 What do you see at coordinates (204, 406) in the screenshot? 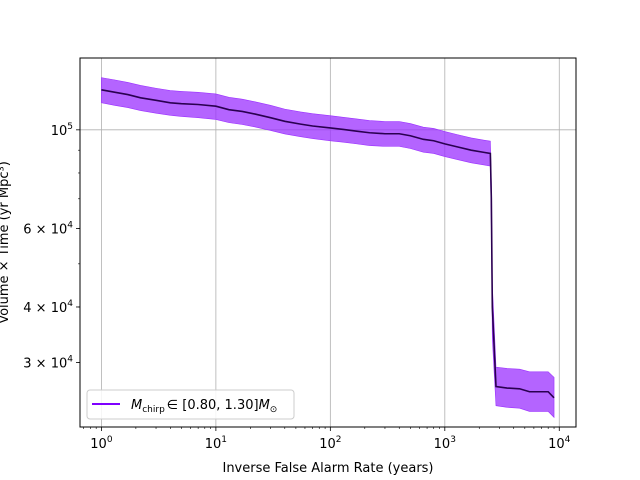
I see `legend-label: Mchirp ∈ [0.80, 1.30]M⊙` at bounding box center [204, 406].